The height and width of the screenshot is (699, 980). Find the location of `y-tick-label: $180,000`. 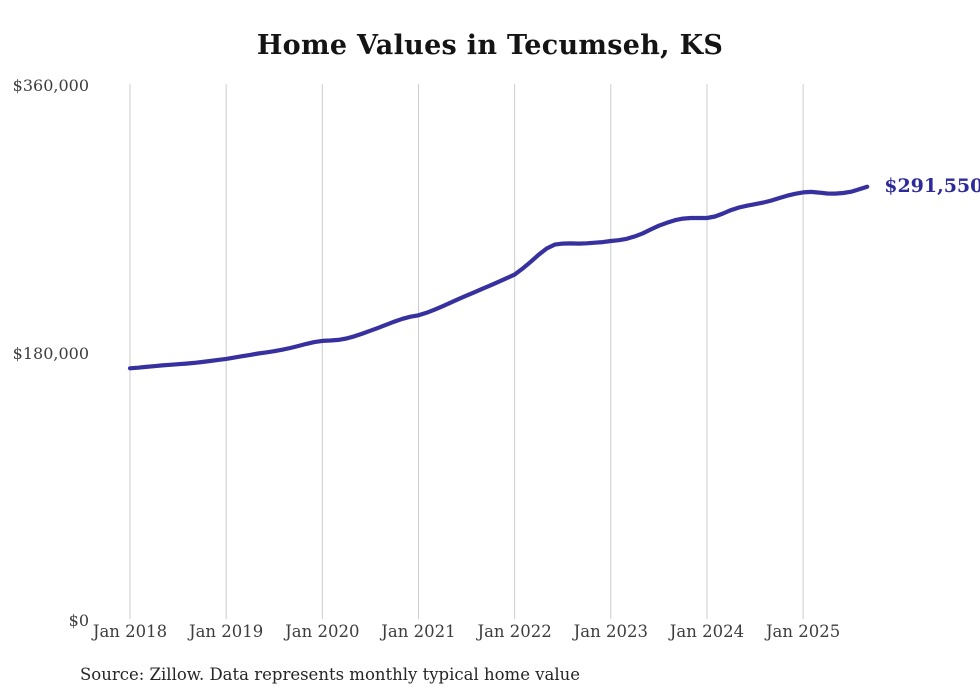

y-tick-label: $180,000 is located at coordinates (50, 353).